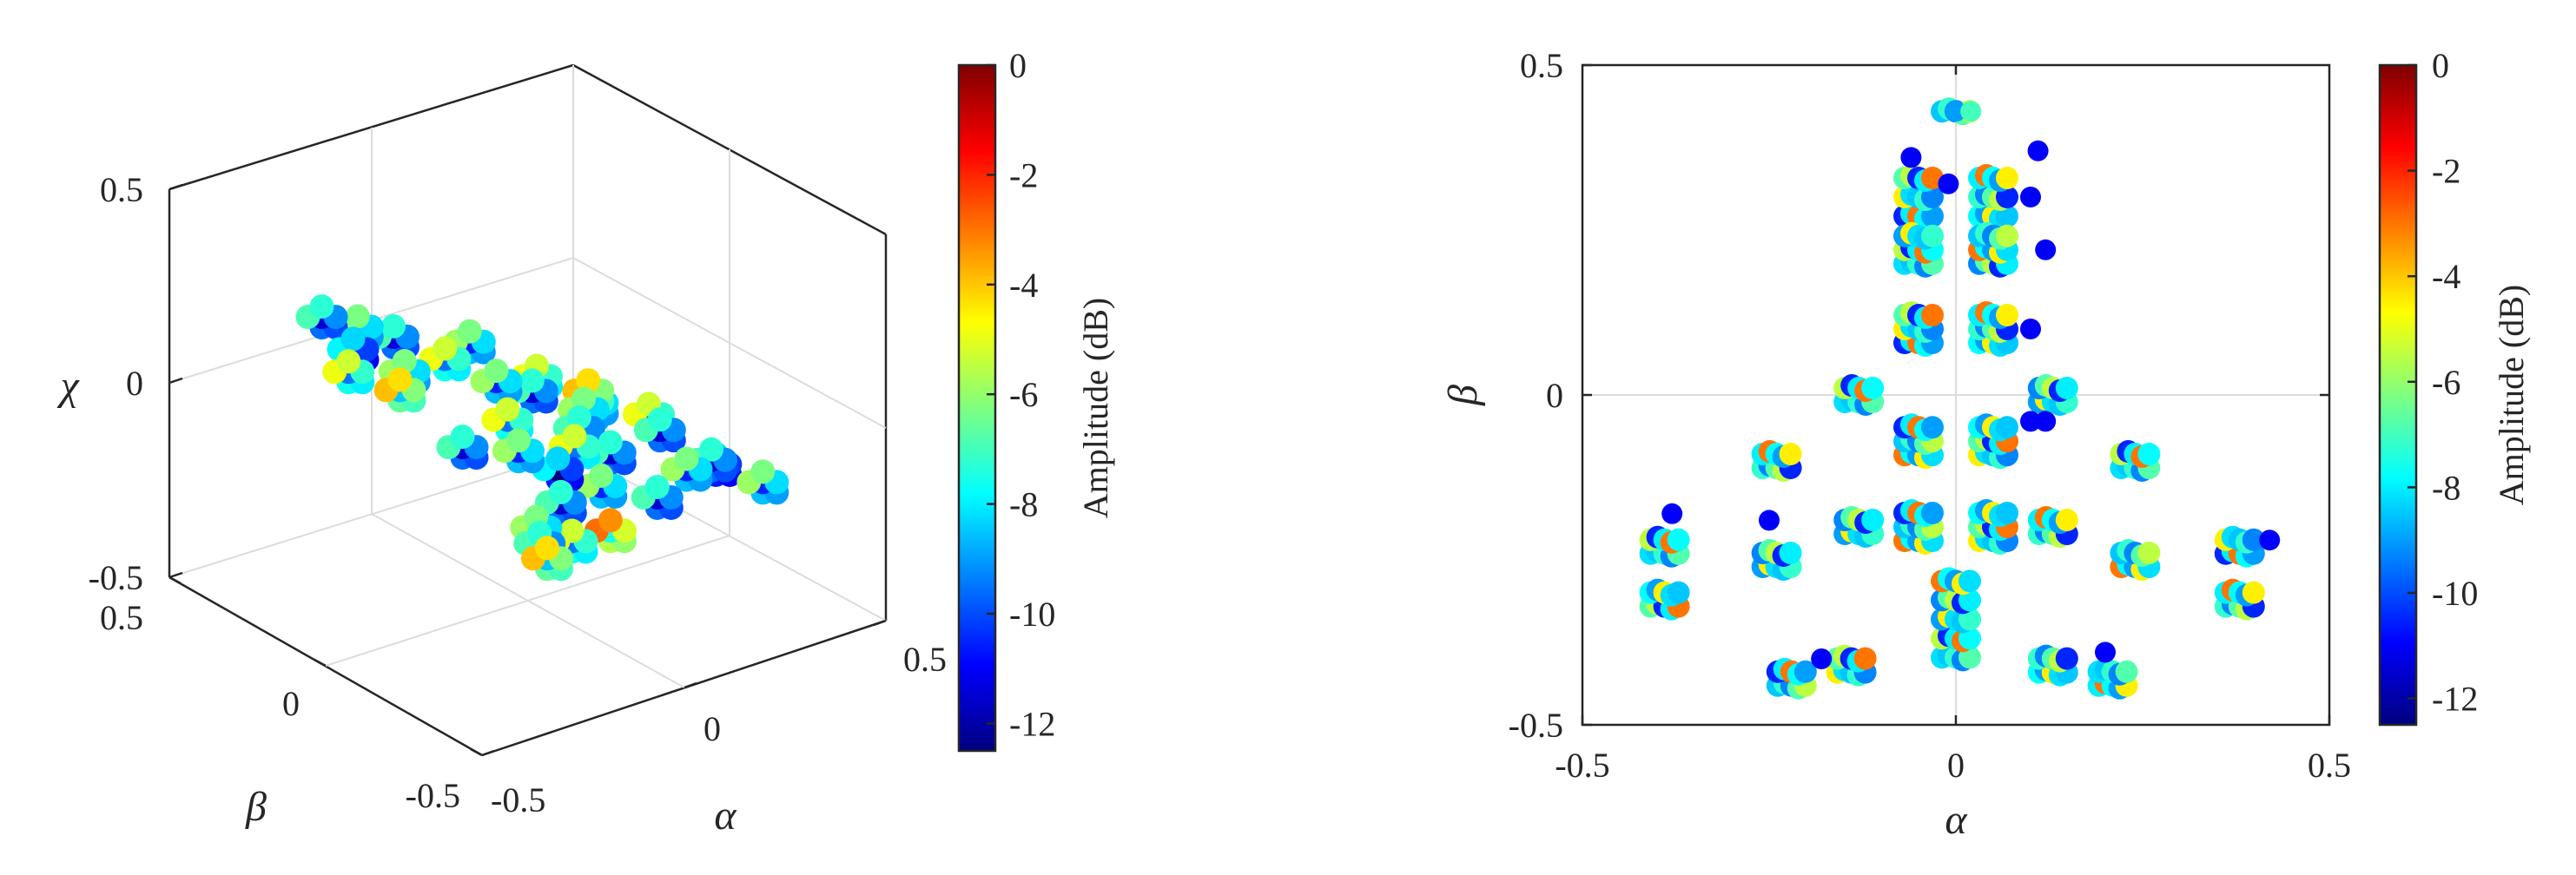  Describe the element at coordinates (1582, 765) in the screenshot. I see `plot2d-x-tick: -0.5` at that location.